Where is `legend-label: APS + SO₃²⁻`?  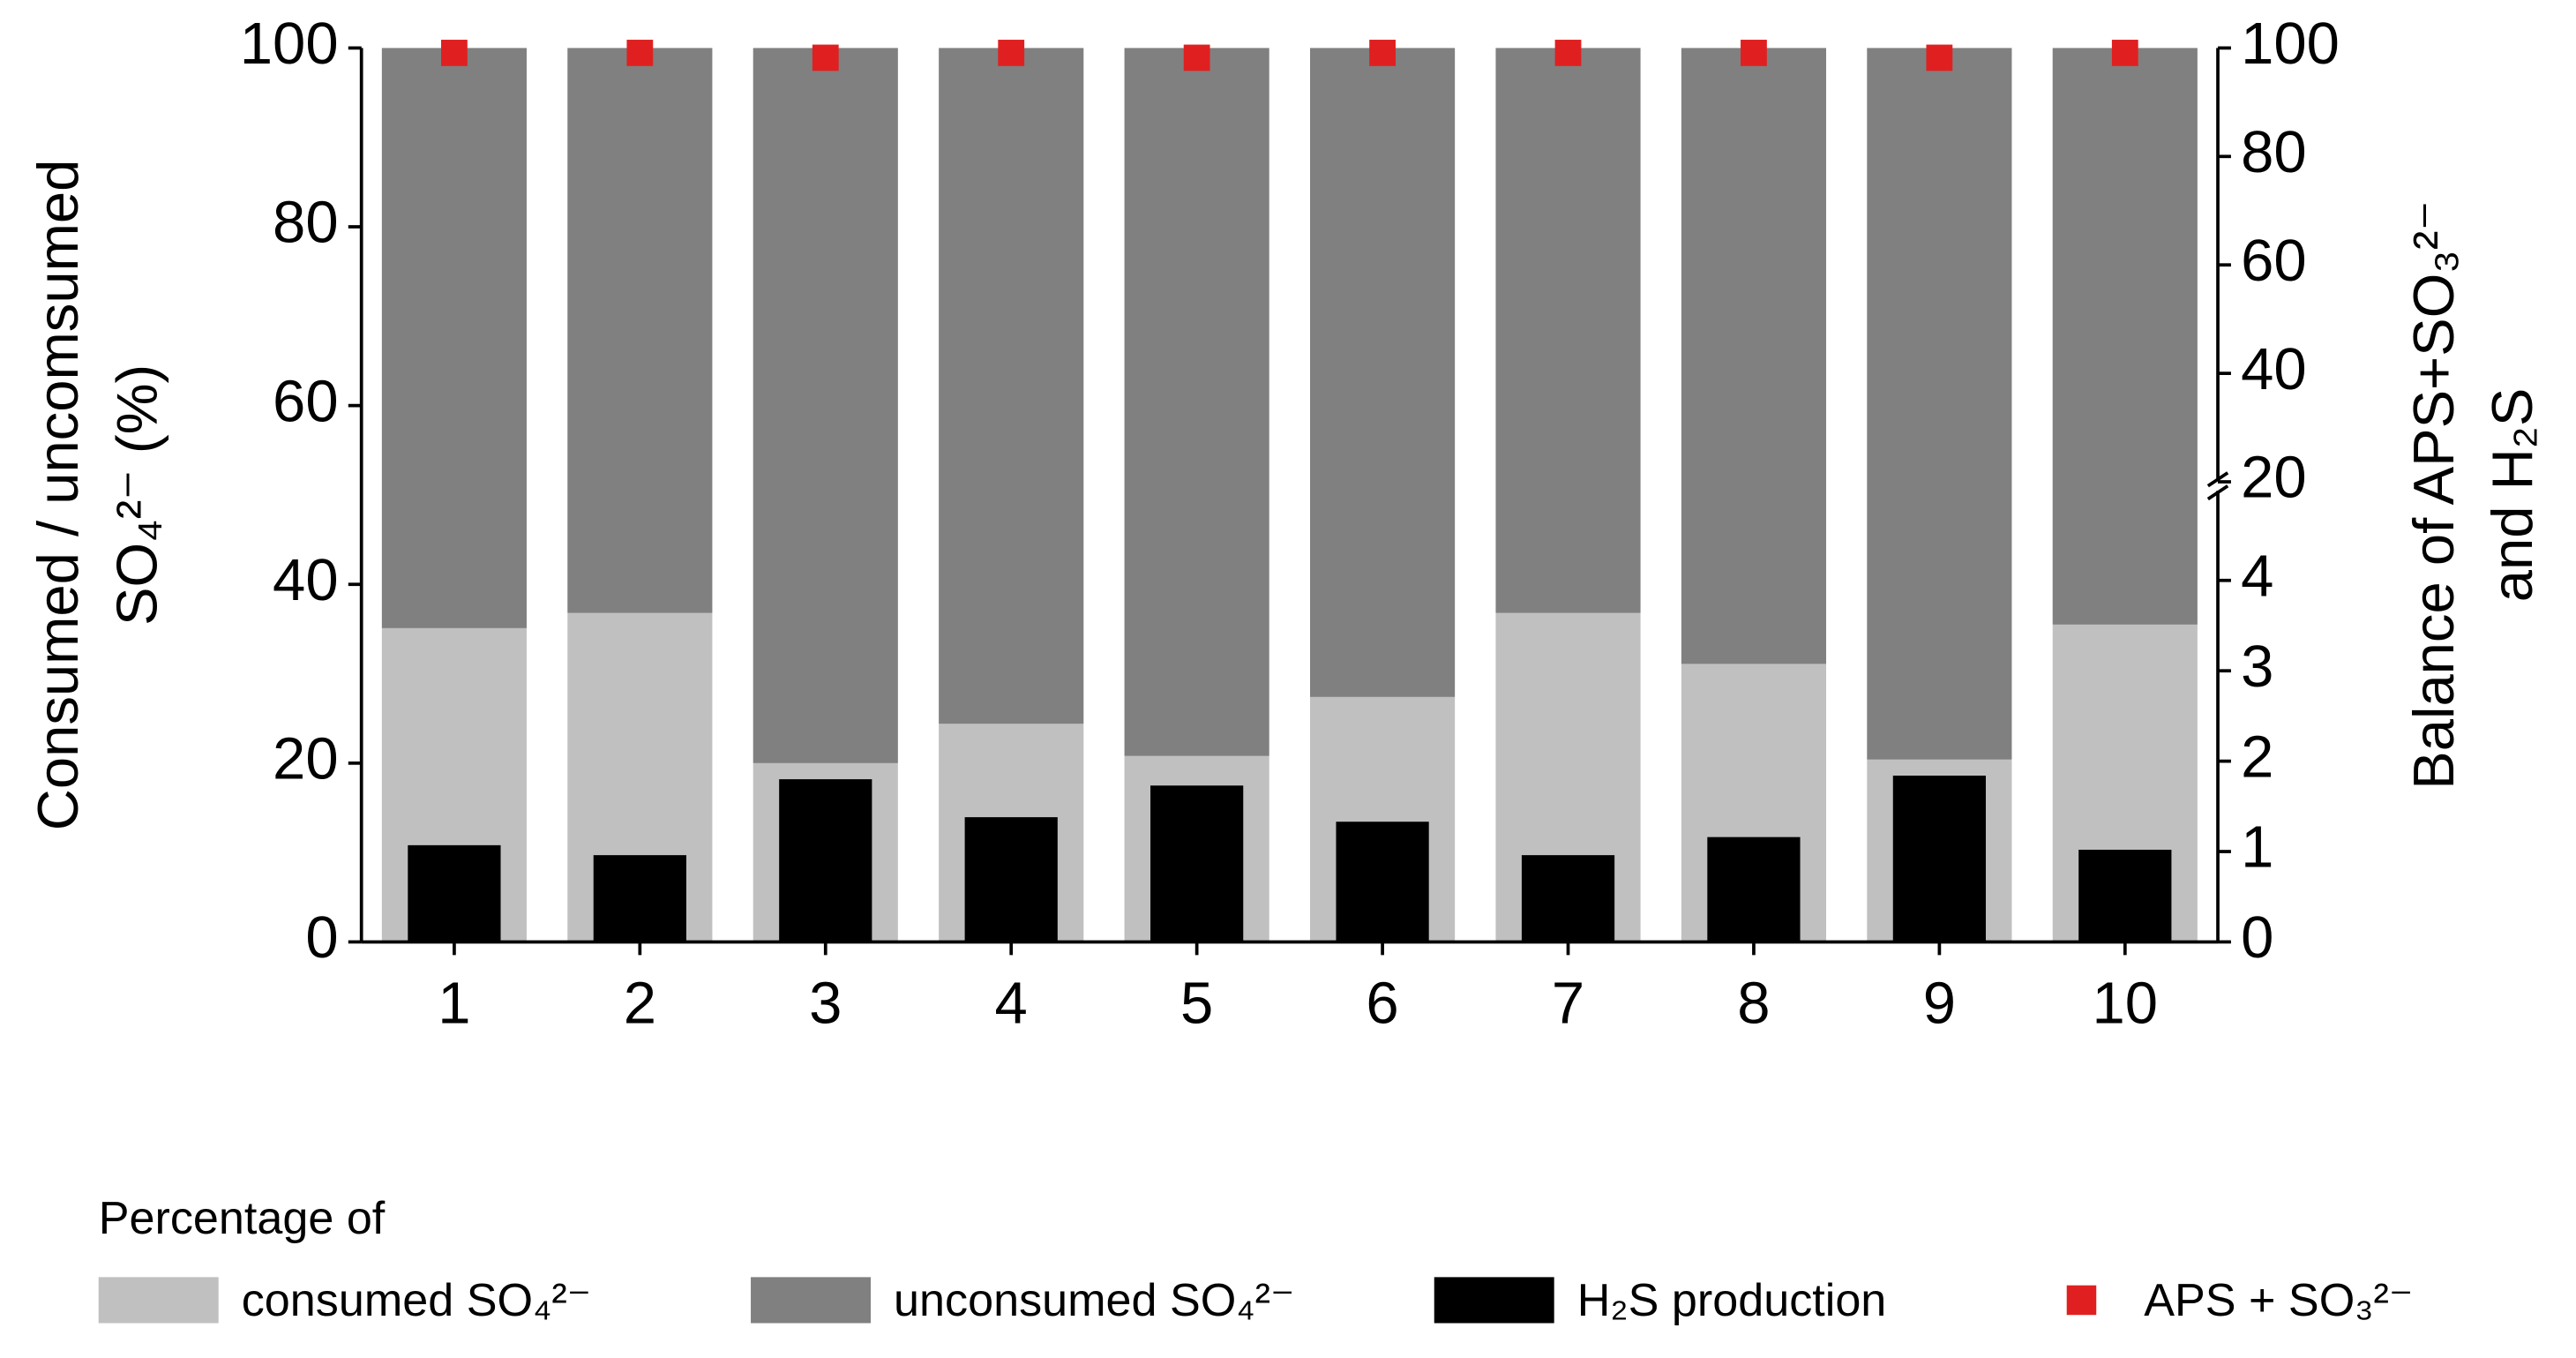
legend-label: APS + SO₃²⁻ is located at coordinates (2279, 1300).